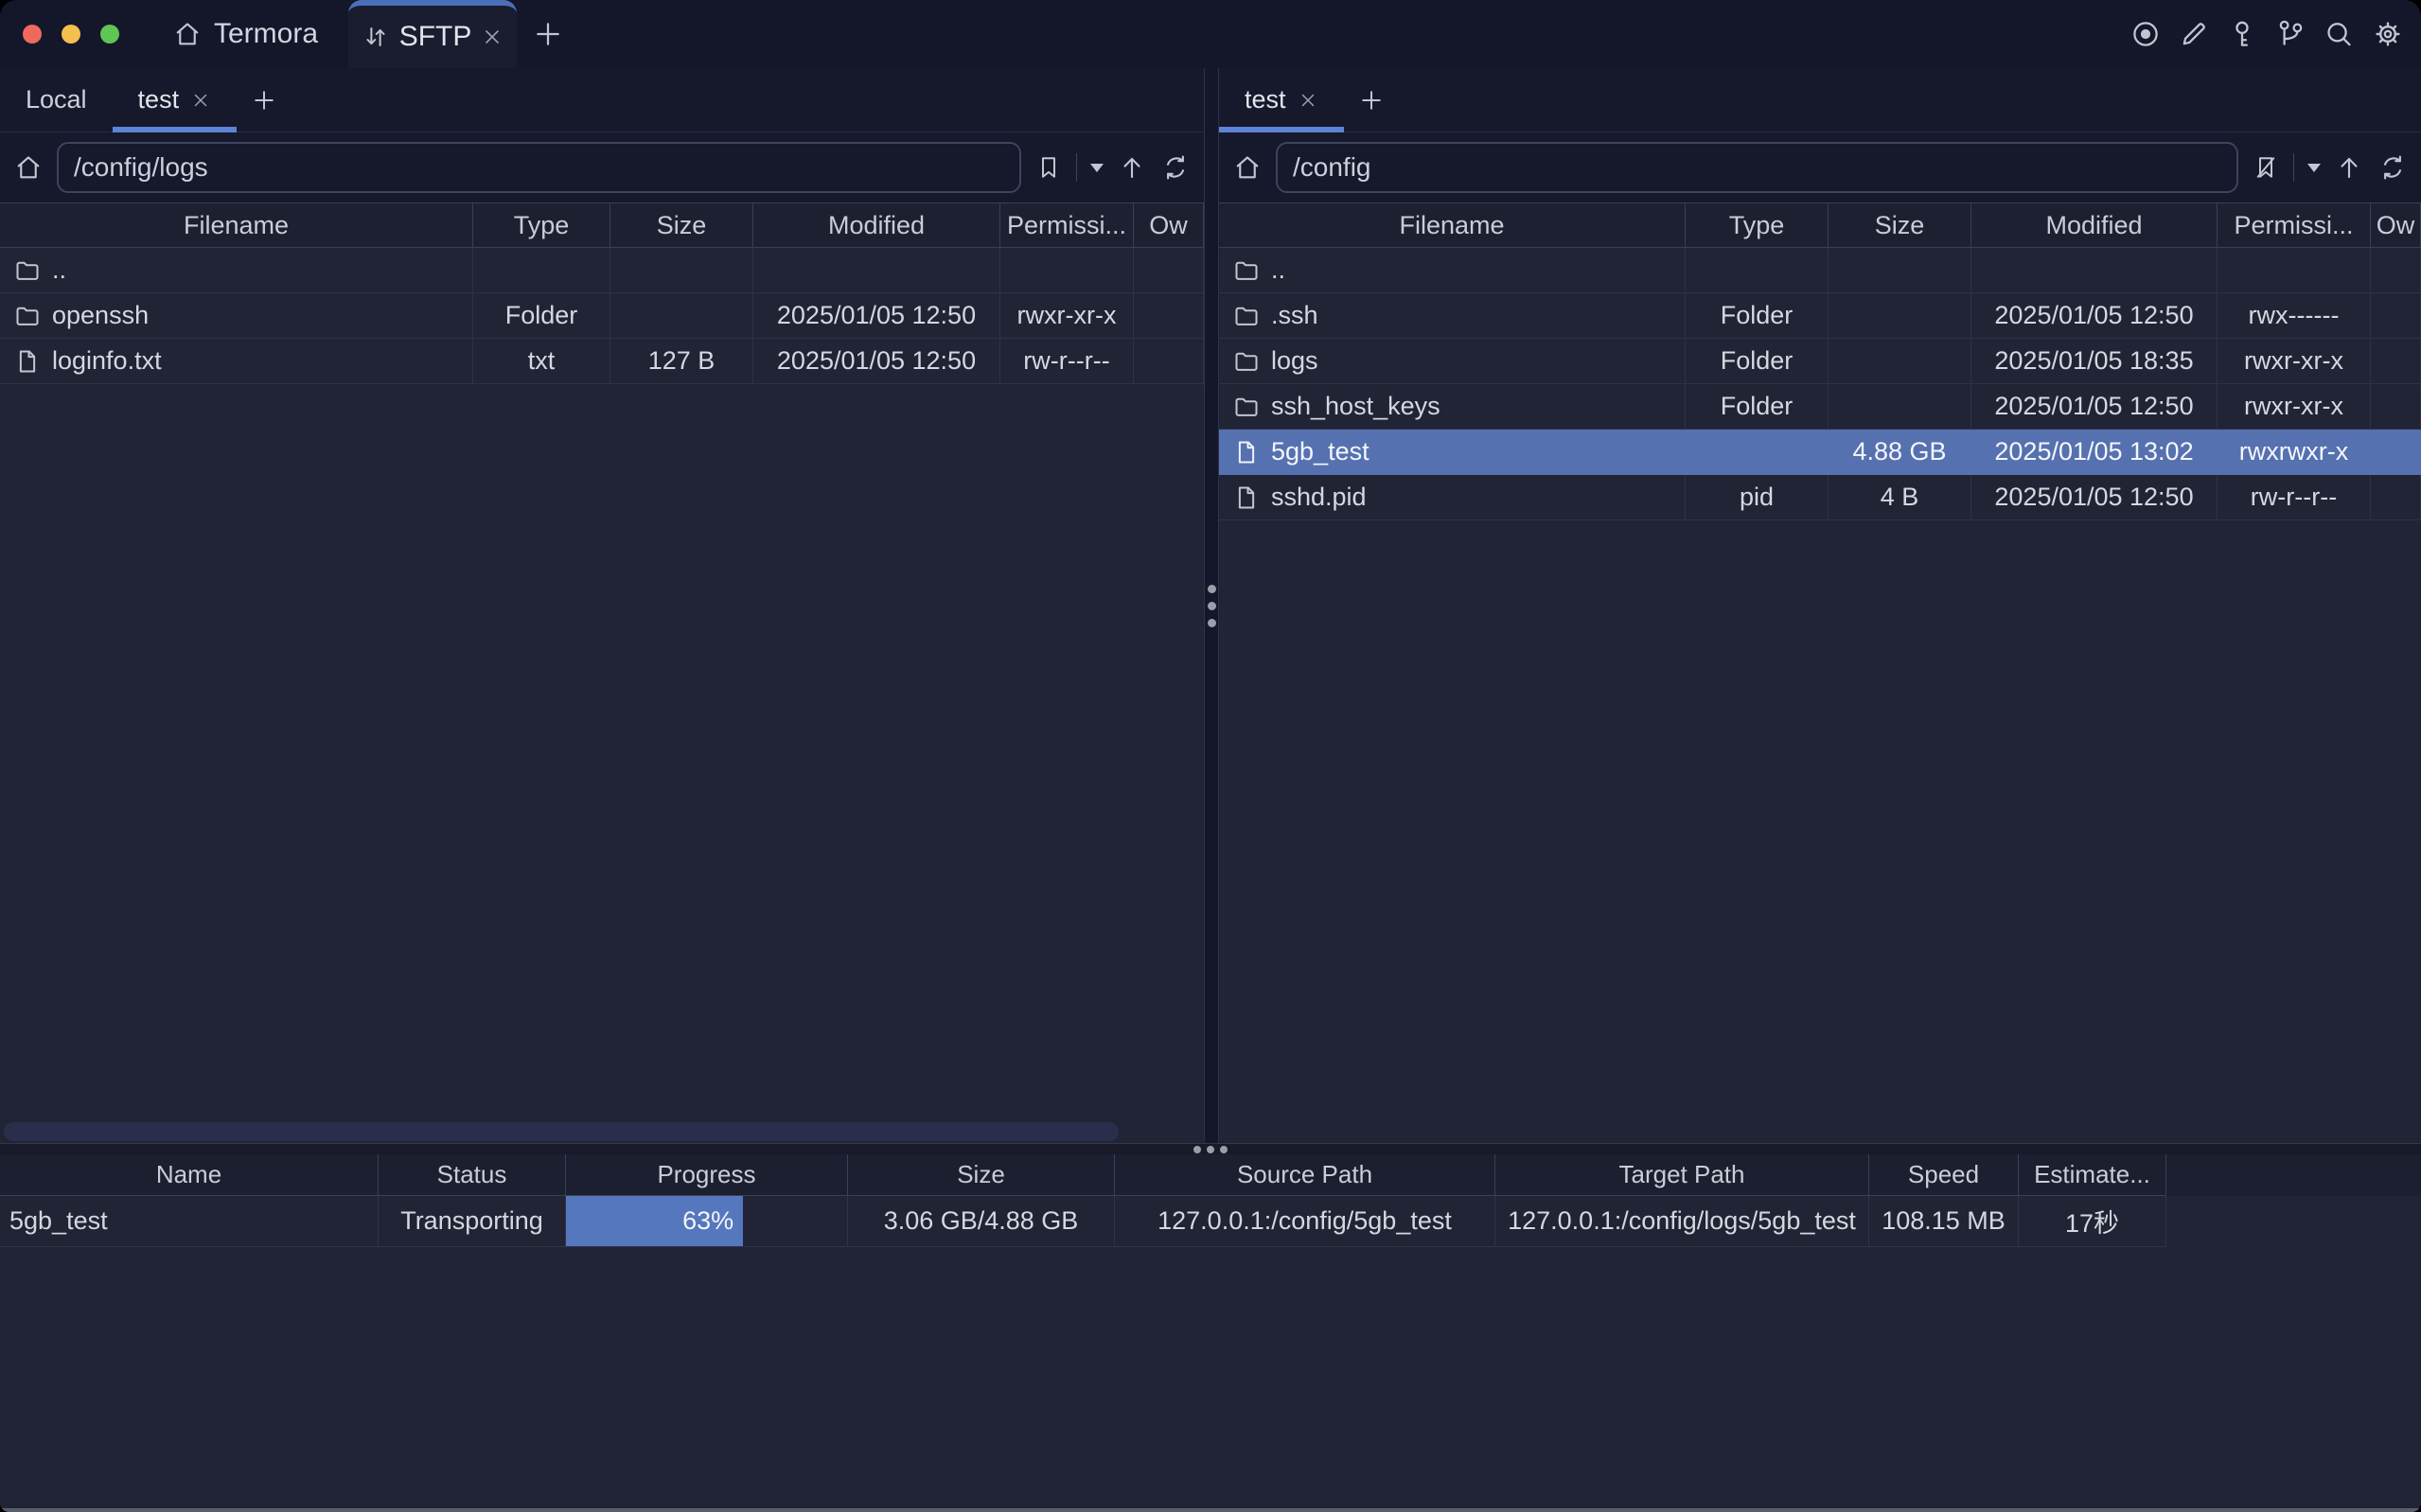  I want to click on bottom-panel-splitter, so click(1210, 1148).